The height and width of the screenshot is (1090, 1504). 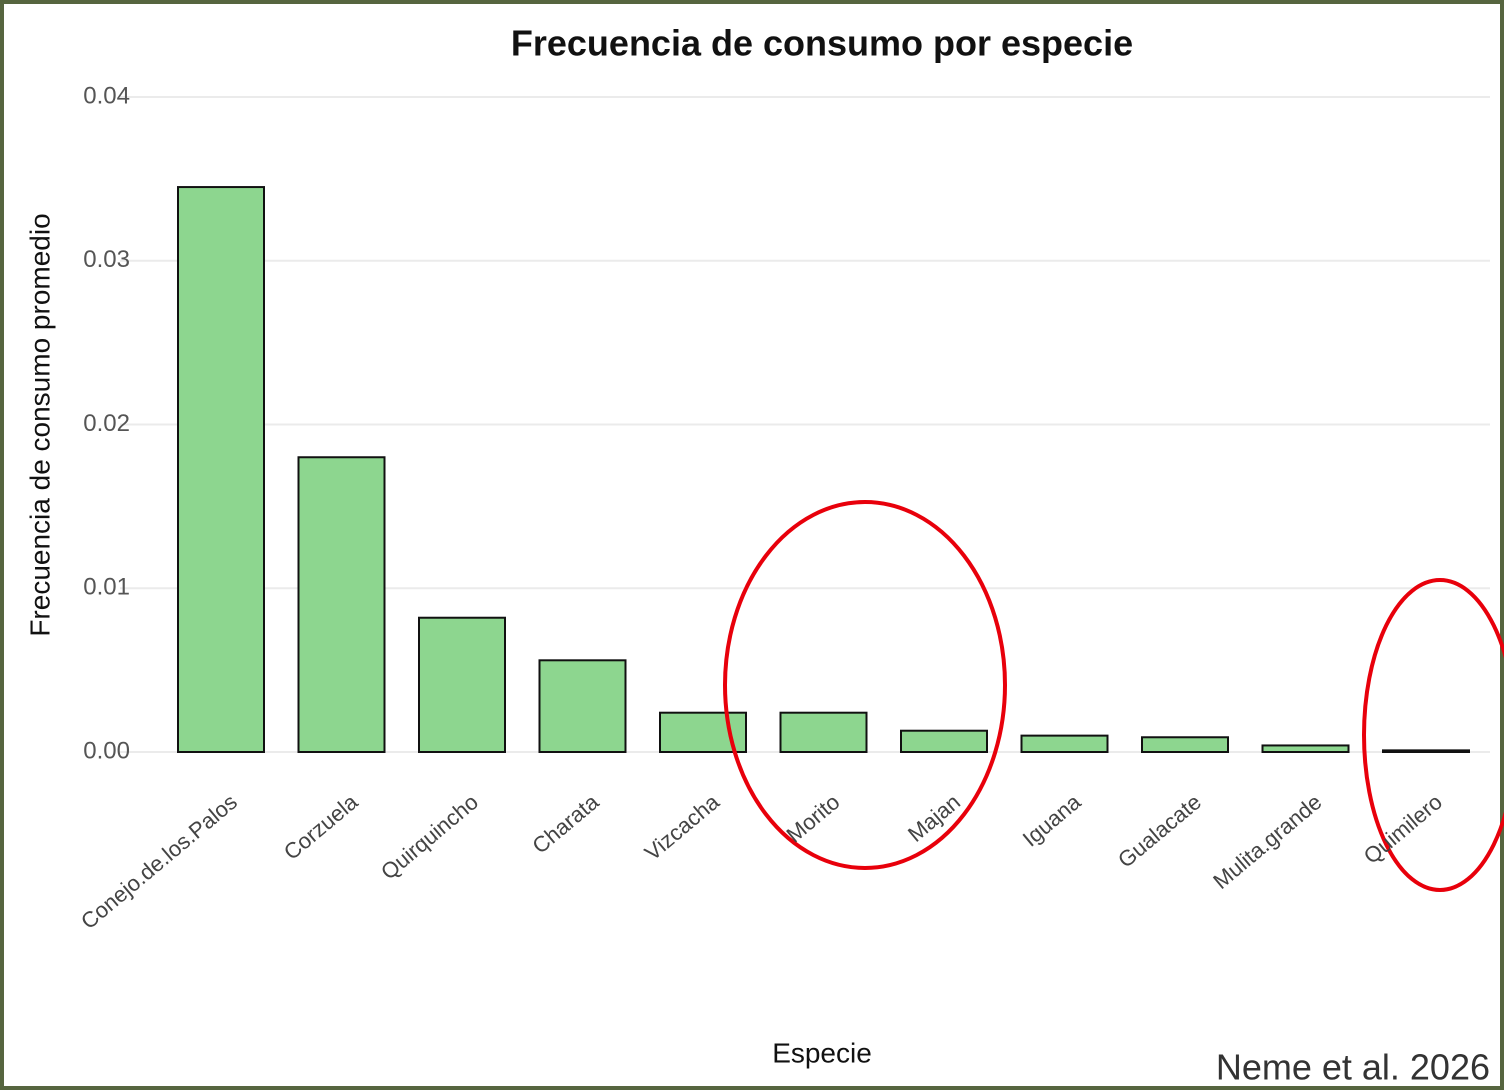 What do you see at coordinates (822, 43) in the screenshot?
I see `chart-title: Frecuencia de consumo por especie` at bounding box center [822, 43].